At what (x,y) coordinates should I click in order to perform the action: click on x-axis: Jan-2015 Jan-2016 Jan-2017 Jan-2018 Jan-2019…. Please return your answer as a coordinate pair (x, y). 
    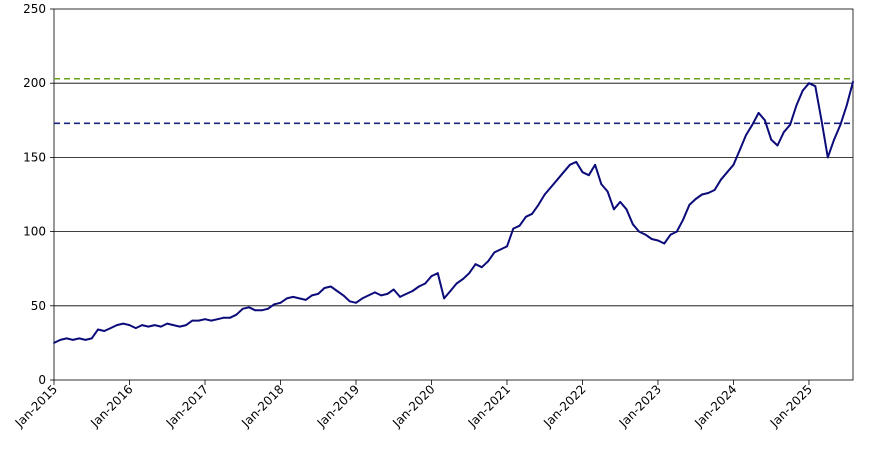
    Looking at the image, I should click on (413, 405).